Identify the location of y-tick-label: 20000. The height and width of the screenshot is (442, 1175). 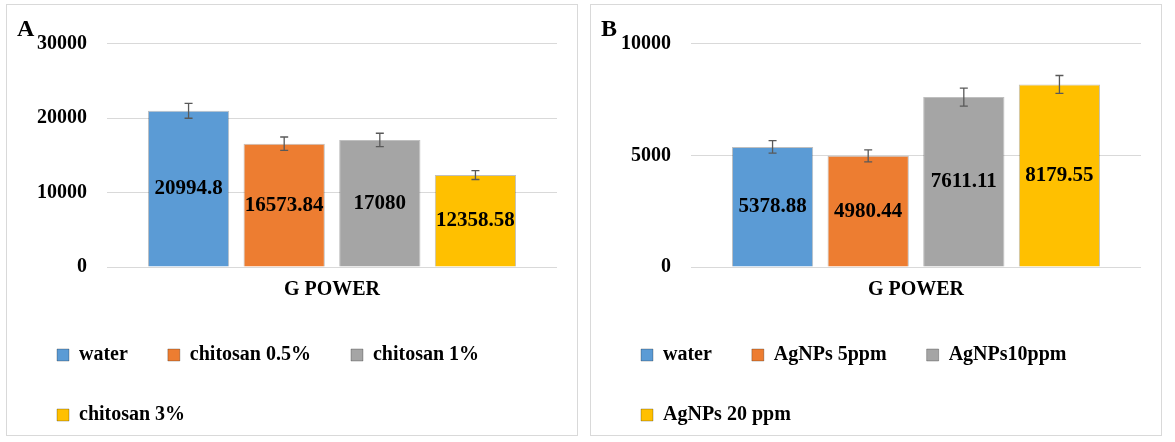
(62, 116).